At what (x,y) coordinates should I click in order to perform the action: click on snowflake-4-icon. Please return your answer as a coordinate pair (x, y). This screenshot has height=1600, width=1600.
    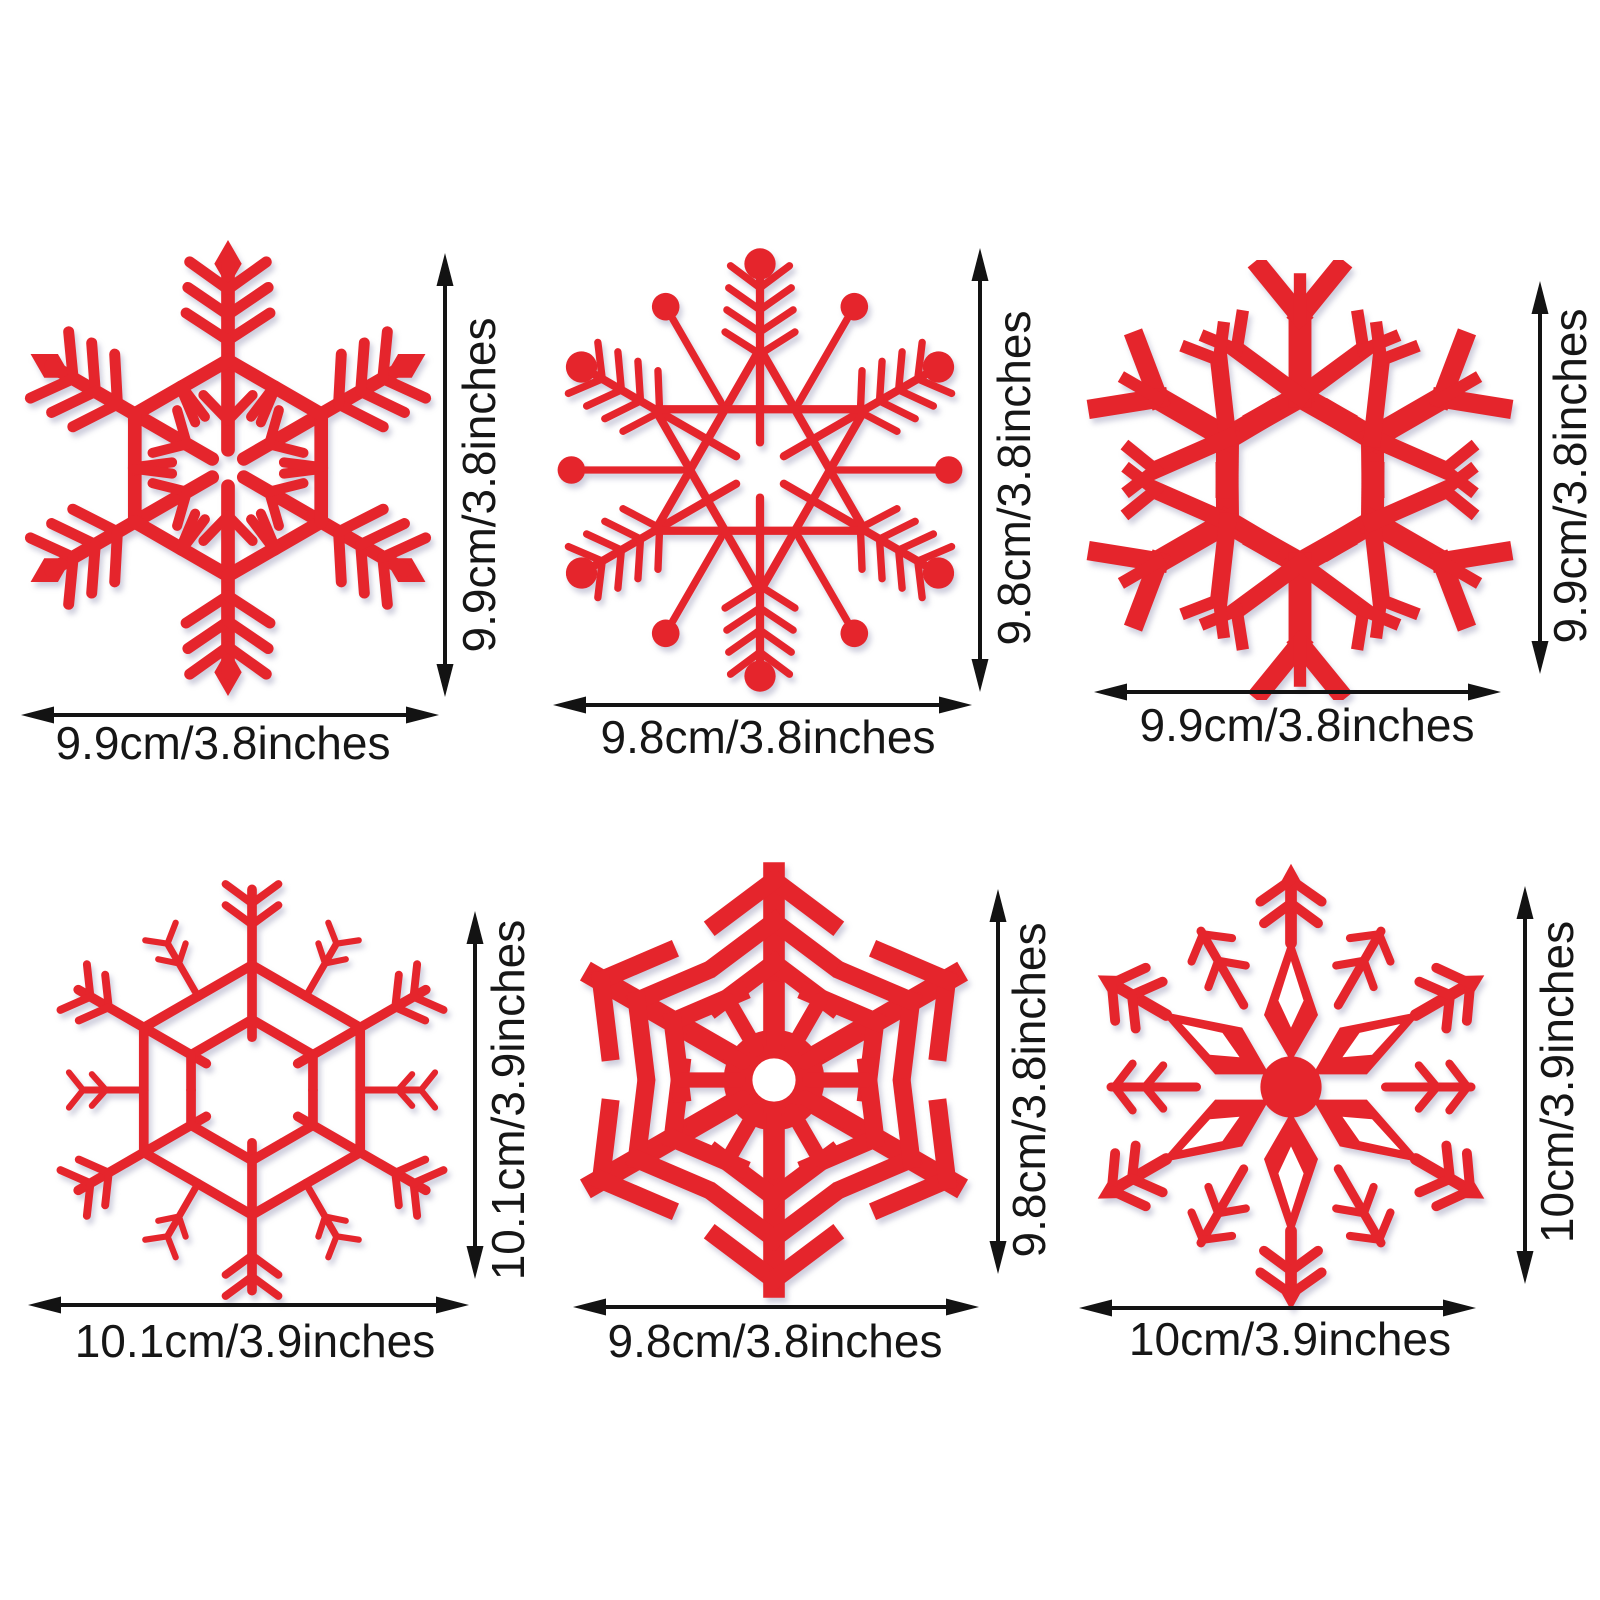
    Looking at the image, I should click on (252, 1090).